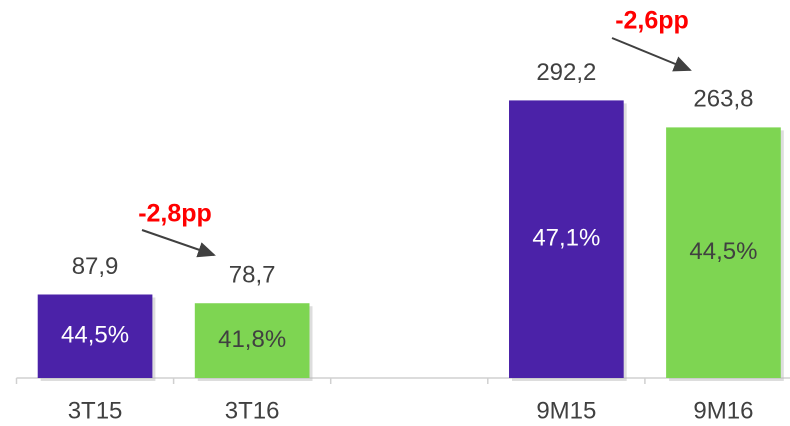 The image size is (790, 426). Describe the element at coordinates (95, 410) in the screenshot. I see `x-tick-label: 3T15` at that location.